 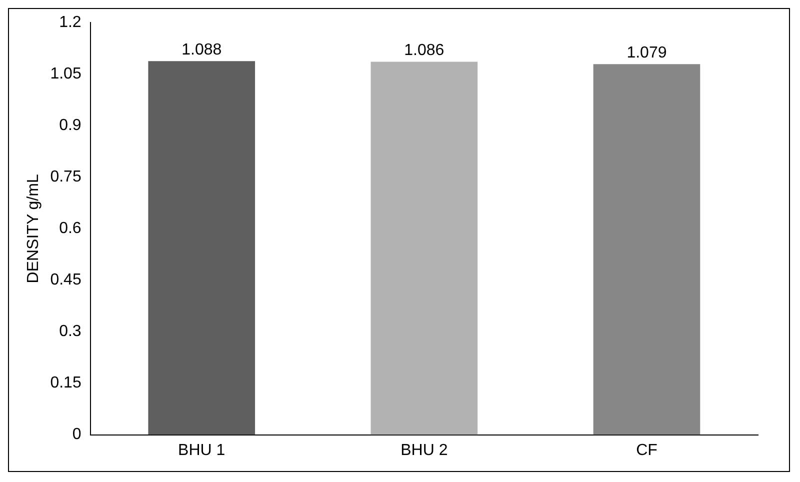 I want to click on data-label: 1.086, so click(x=424, y=51).